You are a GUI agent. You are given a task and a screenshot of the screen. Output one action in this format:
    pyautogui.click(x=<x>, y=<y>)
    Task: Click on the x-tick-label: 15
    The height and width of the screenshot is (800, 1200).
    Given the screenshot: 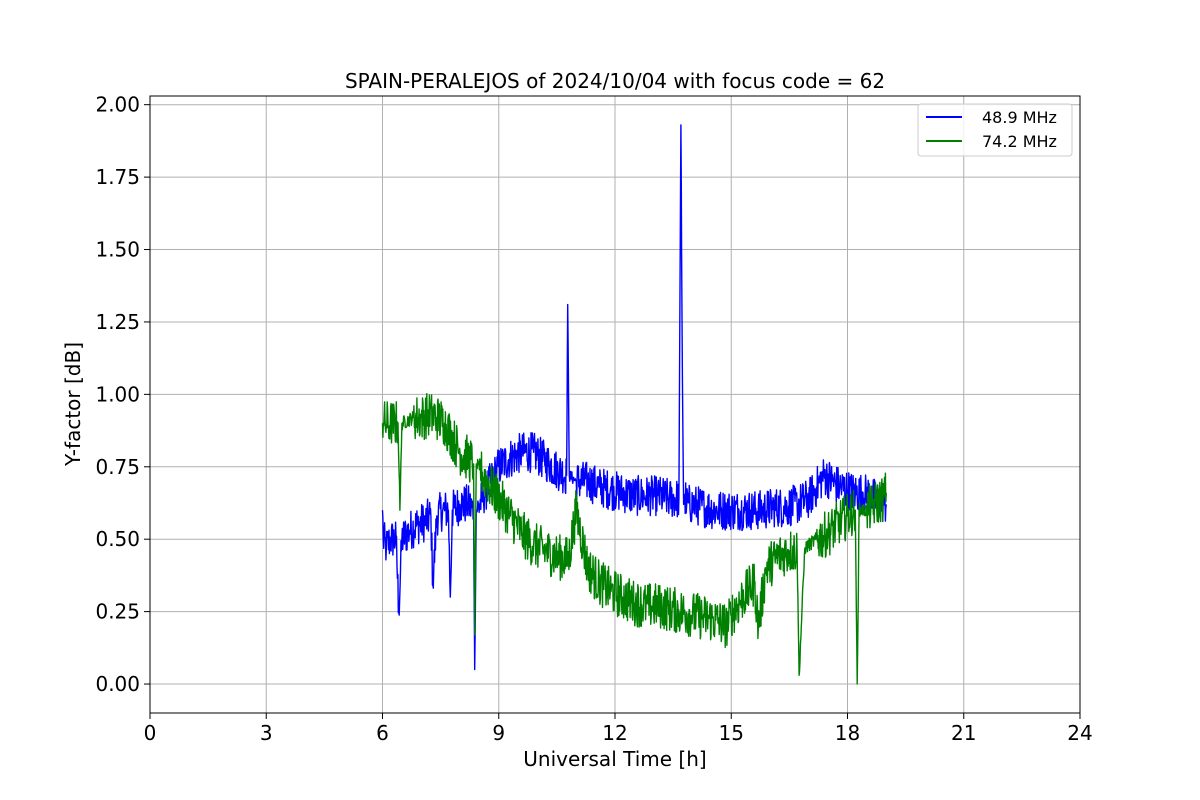 What is the action you would take?
    pyautogui.click(x=731, y=733)
    